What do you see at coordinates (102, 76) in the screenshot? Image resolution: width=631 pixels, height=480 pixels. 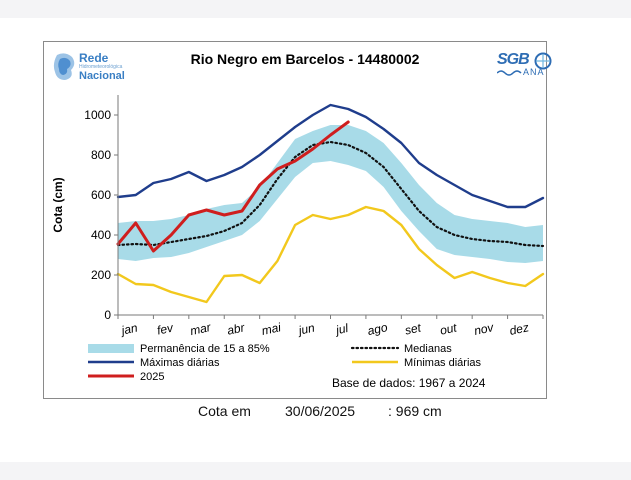 I see `rhn-logo-text-2: Nacional` at bounding box center [102, 76].